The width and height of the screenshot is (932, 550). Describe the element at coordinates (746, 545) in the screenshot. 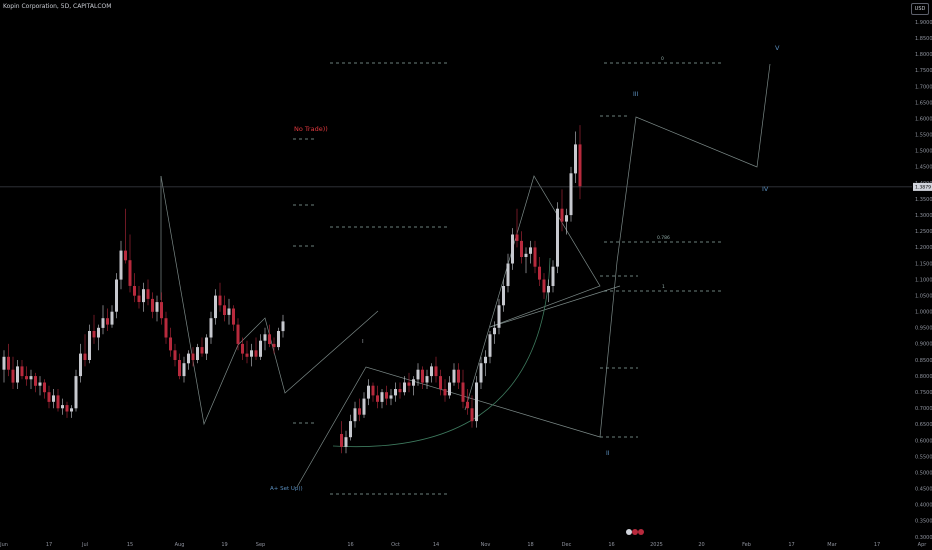

I see `x-tick-label: Feb` at that location.